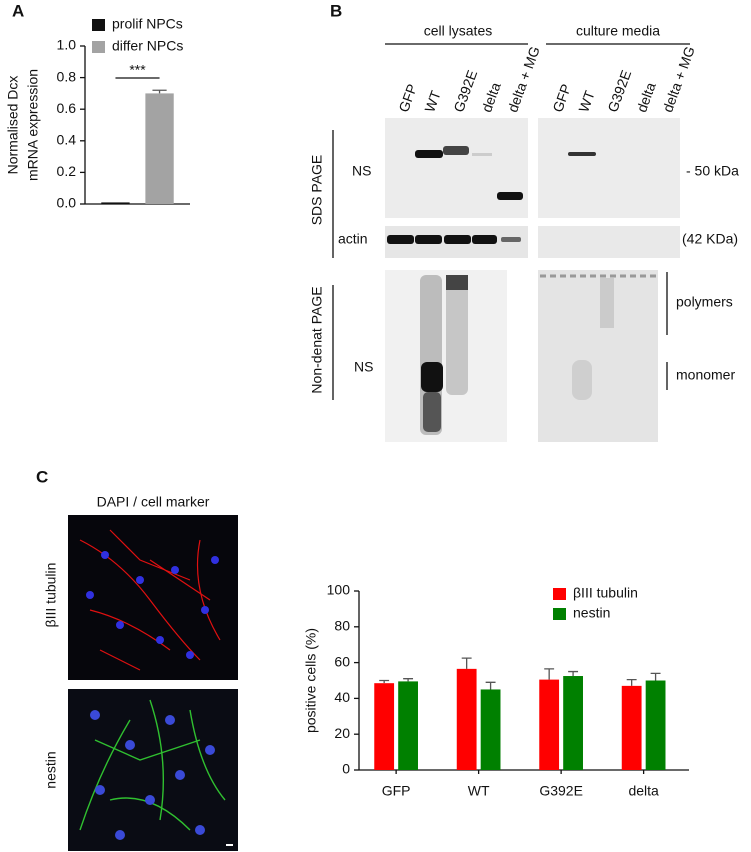 This screenshot has width=751, height=852. Describe the element at coordinates (339, 590) in the screenshot. I see `y-tick-label: 100` at that location.